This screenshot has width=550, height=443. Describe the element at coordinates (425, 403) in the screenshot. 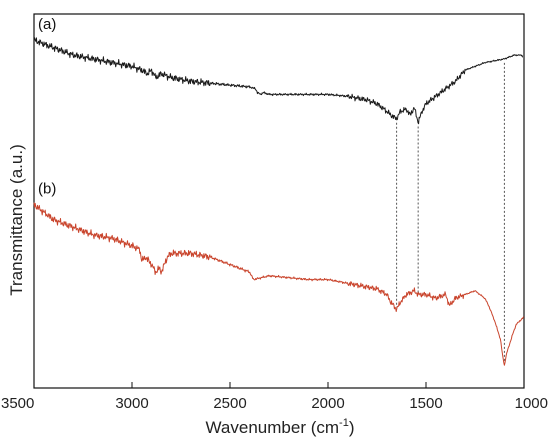

I see `x-tick-label: 1500` at that location.